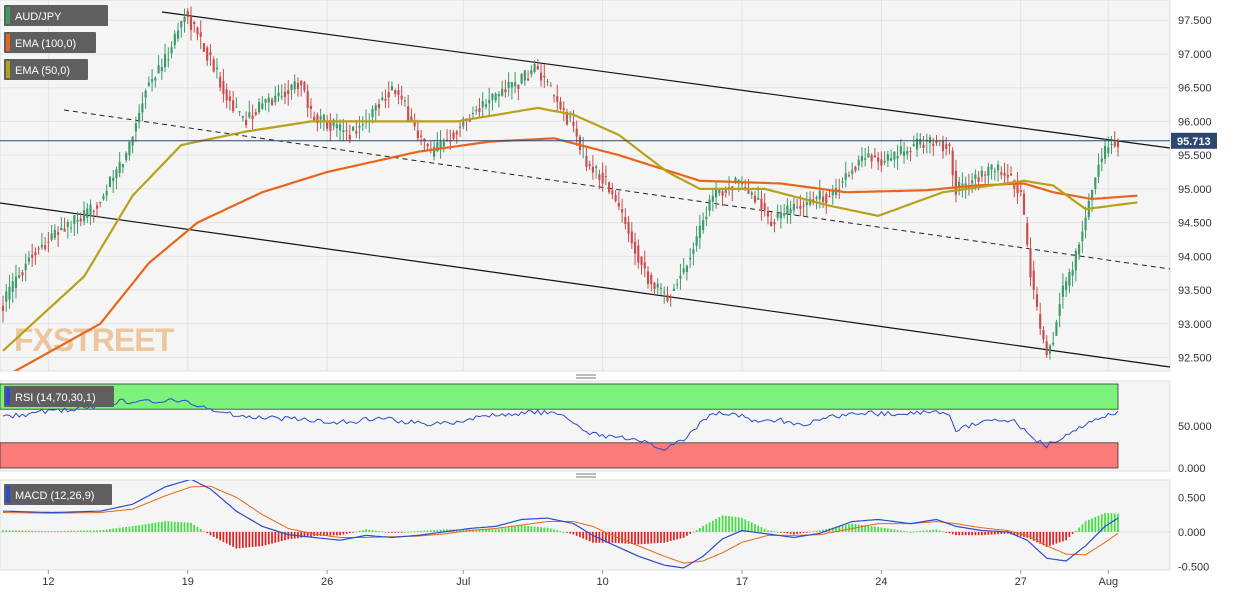 The width and height of the screenshot is (1235, 593). What do you see at coordinates (46, 69) in the screenshot?
I see `legend-ema50: EMA (50,0)` at bounding box center [46, 69].